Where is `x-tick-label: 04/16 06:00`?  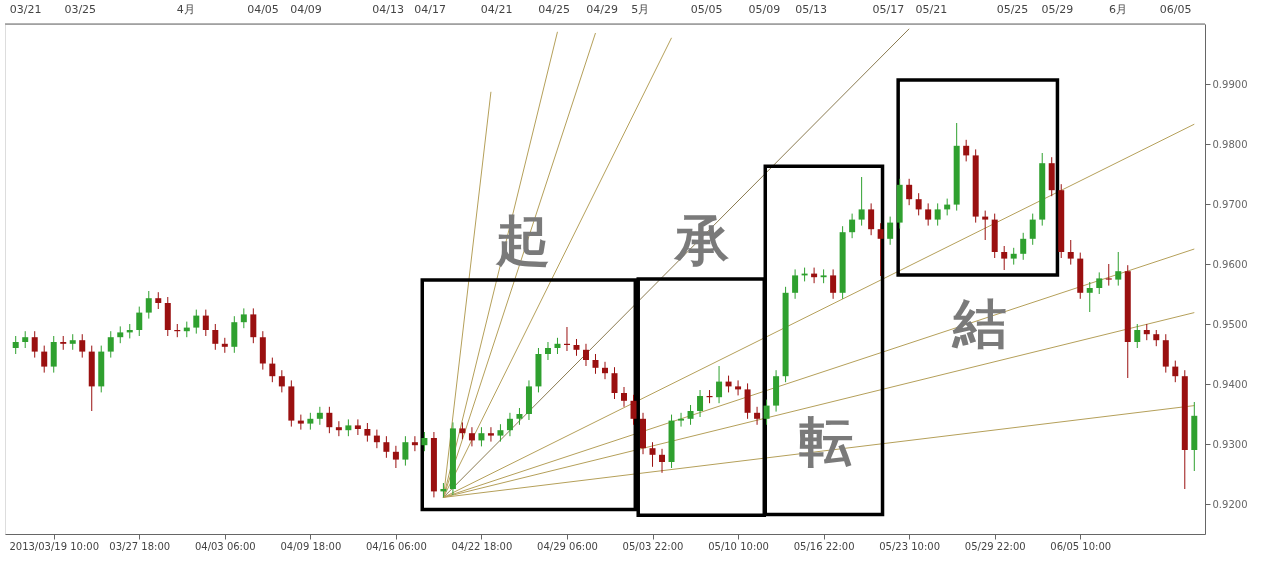
x-tick-label: 04/16 06:00 is located at coordinates (396, 546).